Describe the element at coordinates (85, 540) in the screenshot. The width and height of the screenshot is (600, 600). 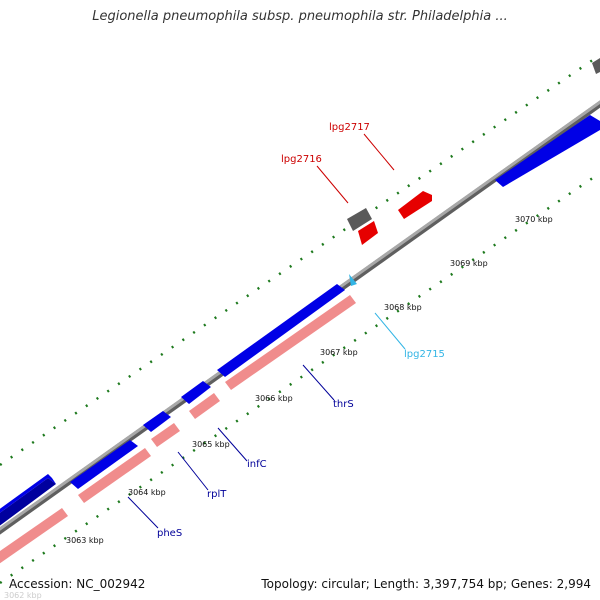
I see `tick-label: 3063 kbp` at that location.